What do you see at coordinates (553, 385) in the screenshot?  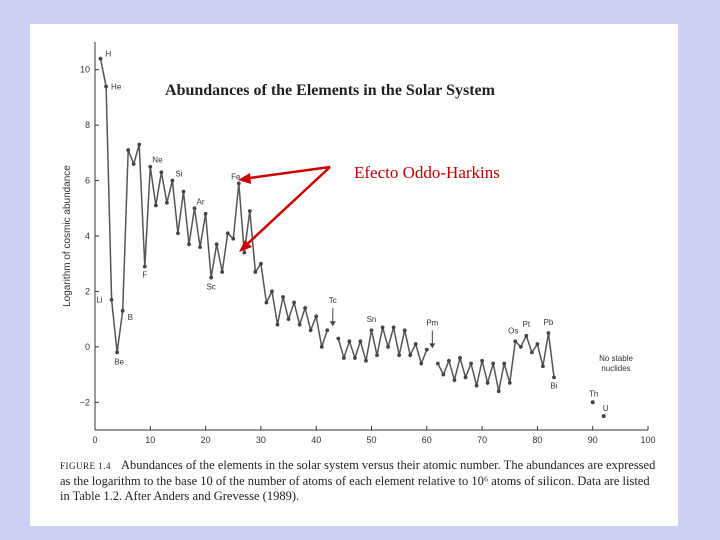 I see `element-label-bi: Bi` at bounding box center [553, 385].